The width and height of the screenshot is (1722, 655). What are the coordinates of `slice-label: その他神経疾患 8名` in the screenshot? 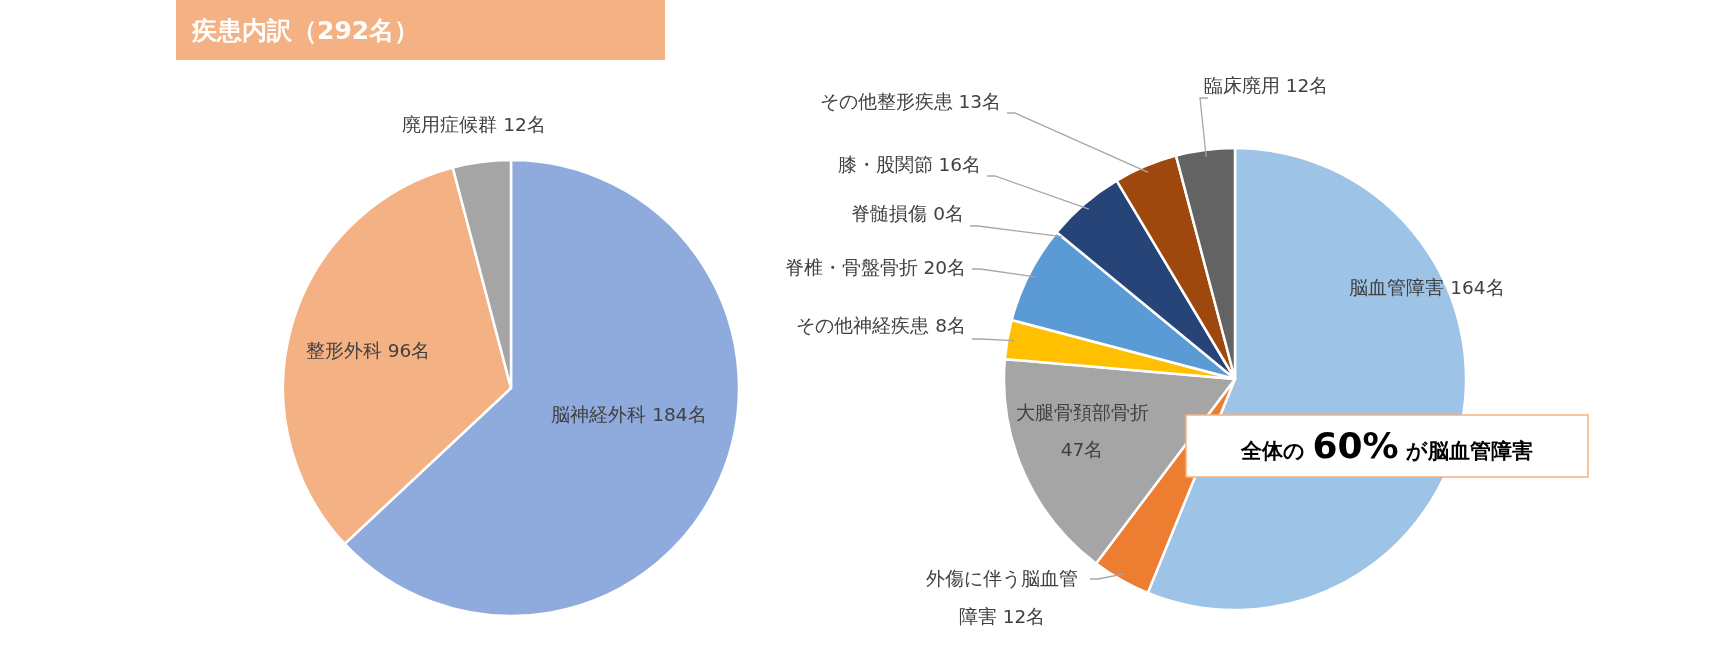 It's located at (881, 325).